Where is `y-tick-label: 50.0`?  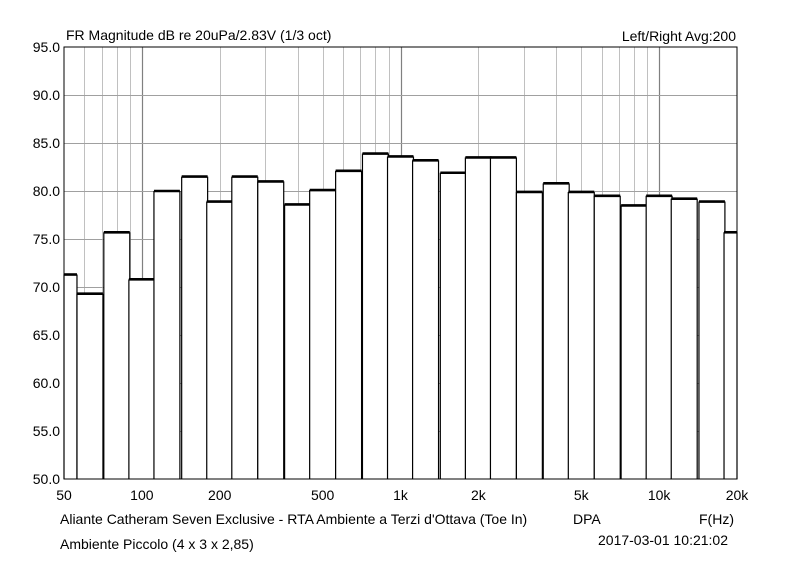 y-tick-label: 50.0 is located at coordinates (46, 479).